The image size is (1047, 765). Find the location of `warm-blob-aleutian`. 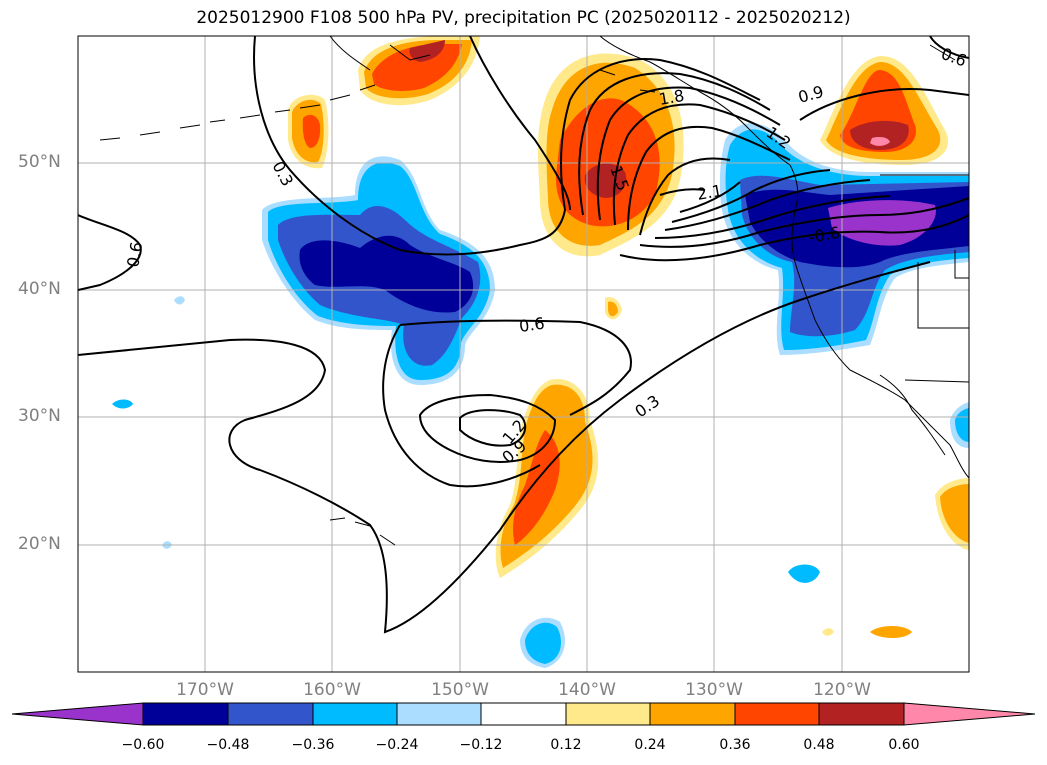

warm-blob-aleutian is located at coordinates (311, 131).